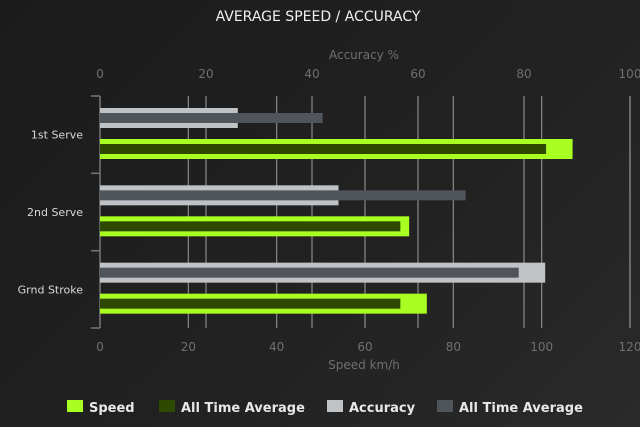 The image size is (640, 427). Describe the element at coordinates (51, 289) in the screenshot. I see `category-label: Grnd Stroke` at that location.